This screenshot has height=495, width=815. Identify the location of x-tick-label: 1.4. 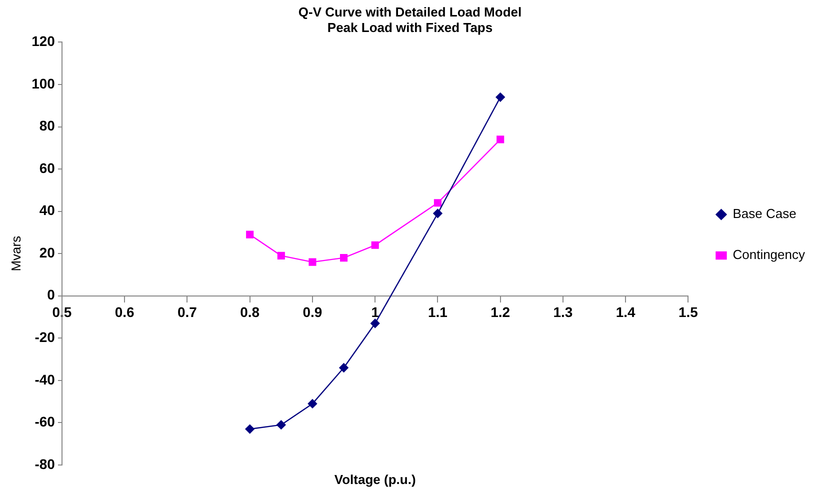
(626, 312).